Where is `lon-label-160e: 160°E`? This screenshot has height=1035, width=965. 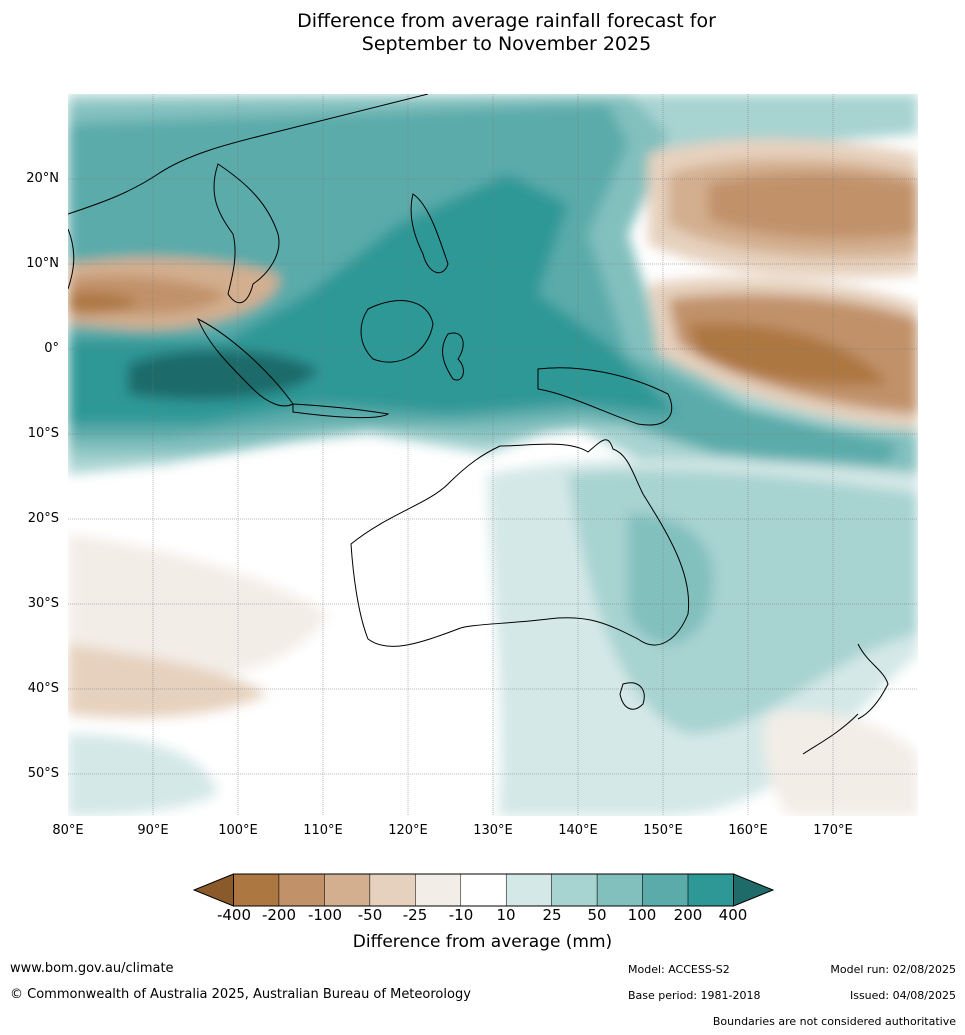 lon-label-160e: 160°E is located at coordinates (748, 830).